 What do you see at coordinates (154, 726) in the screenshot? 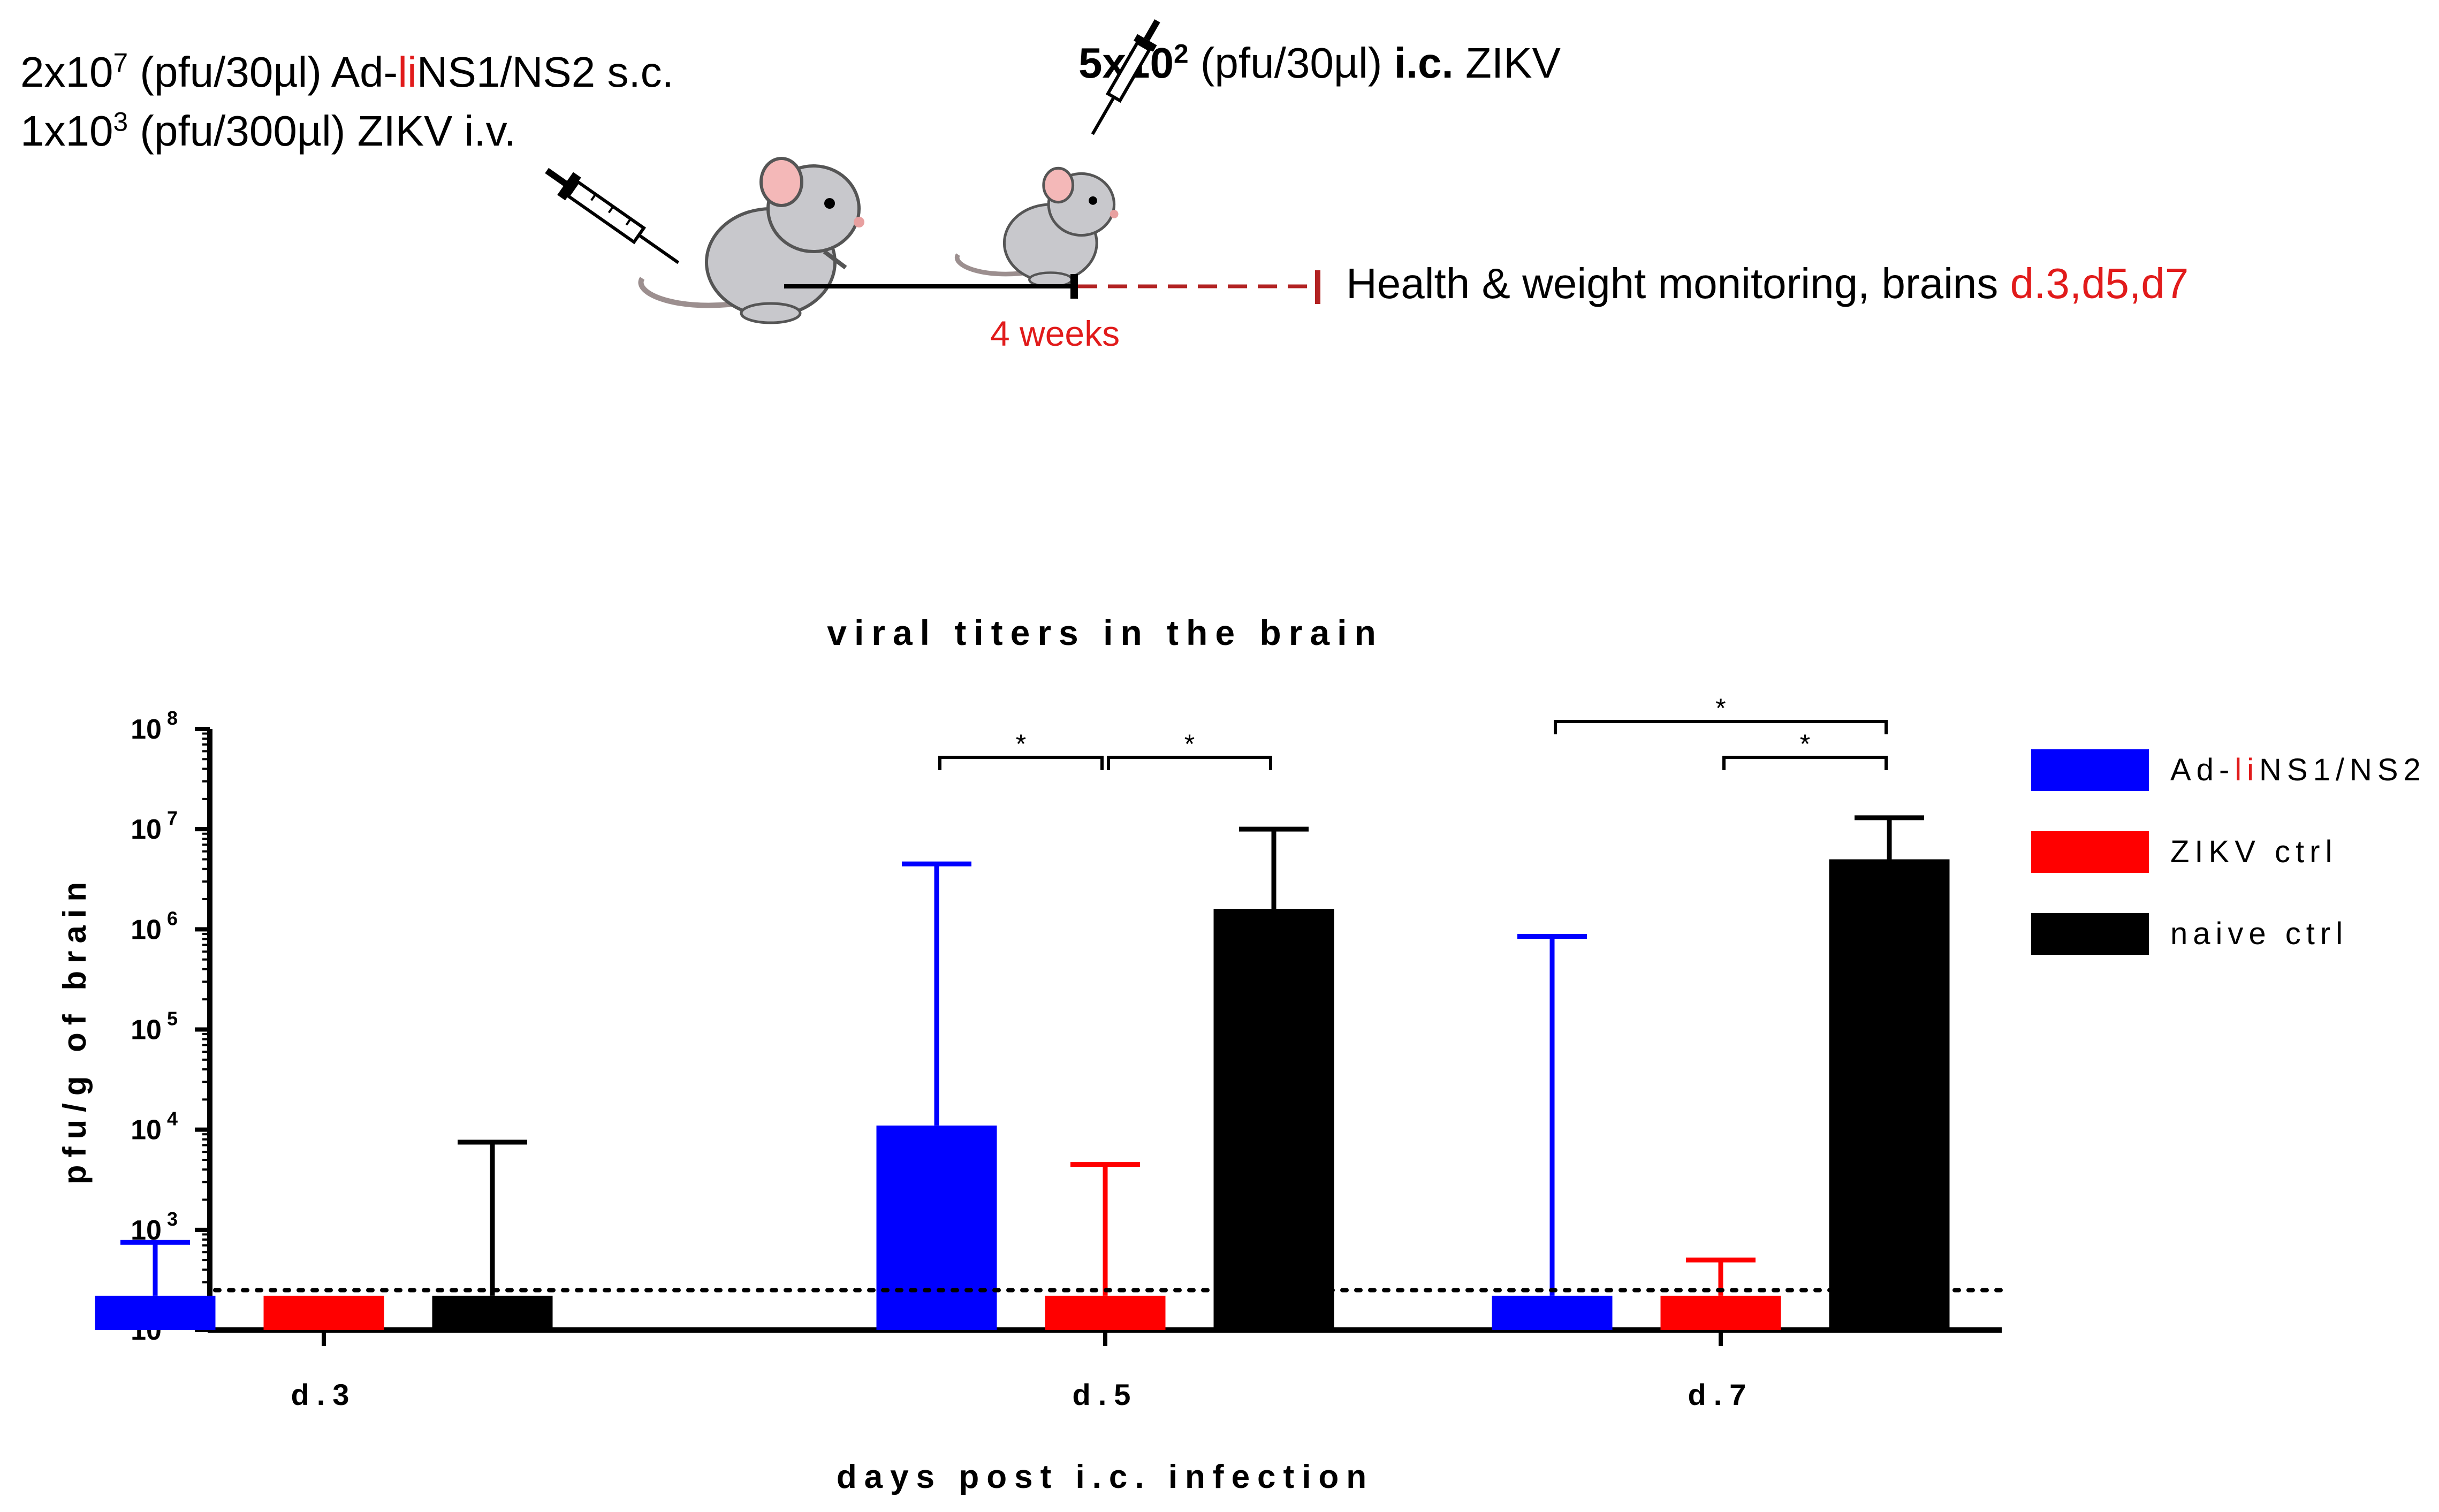
I see `y-tick-label: 10 8` at bounding box center [154, 726].